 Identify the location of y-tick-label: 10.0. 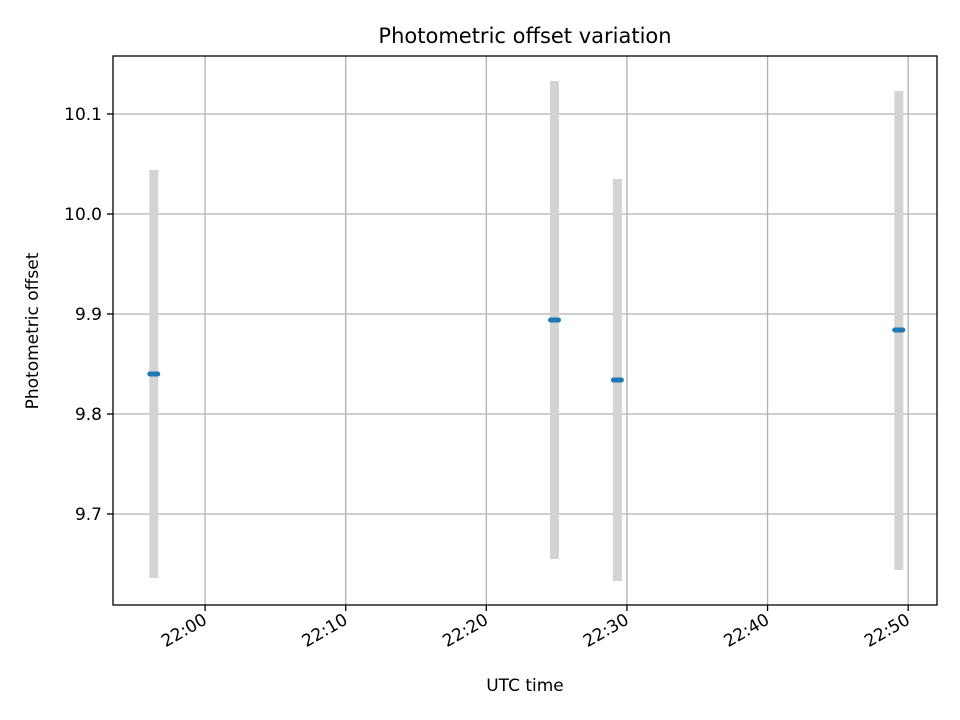
(83, 215).